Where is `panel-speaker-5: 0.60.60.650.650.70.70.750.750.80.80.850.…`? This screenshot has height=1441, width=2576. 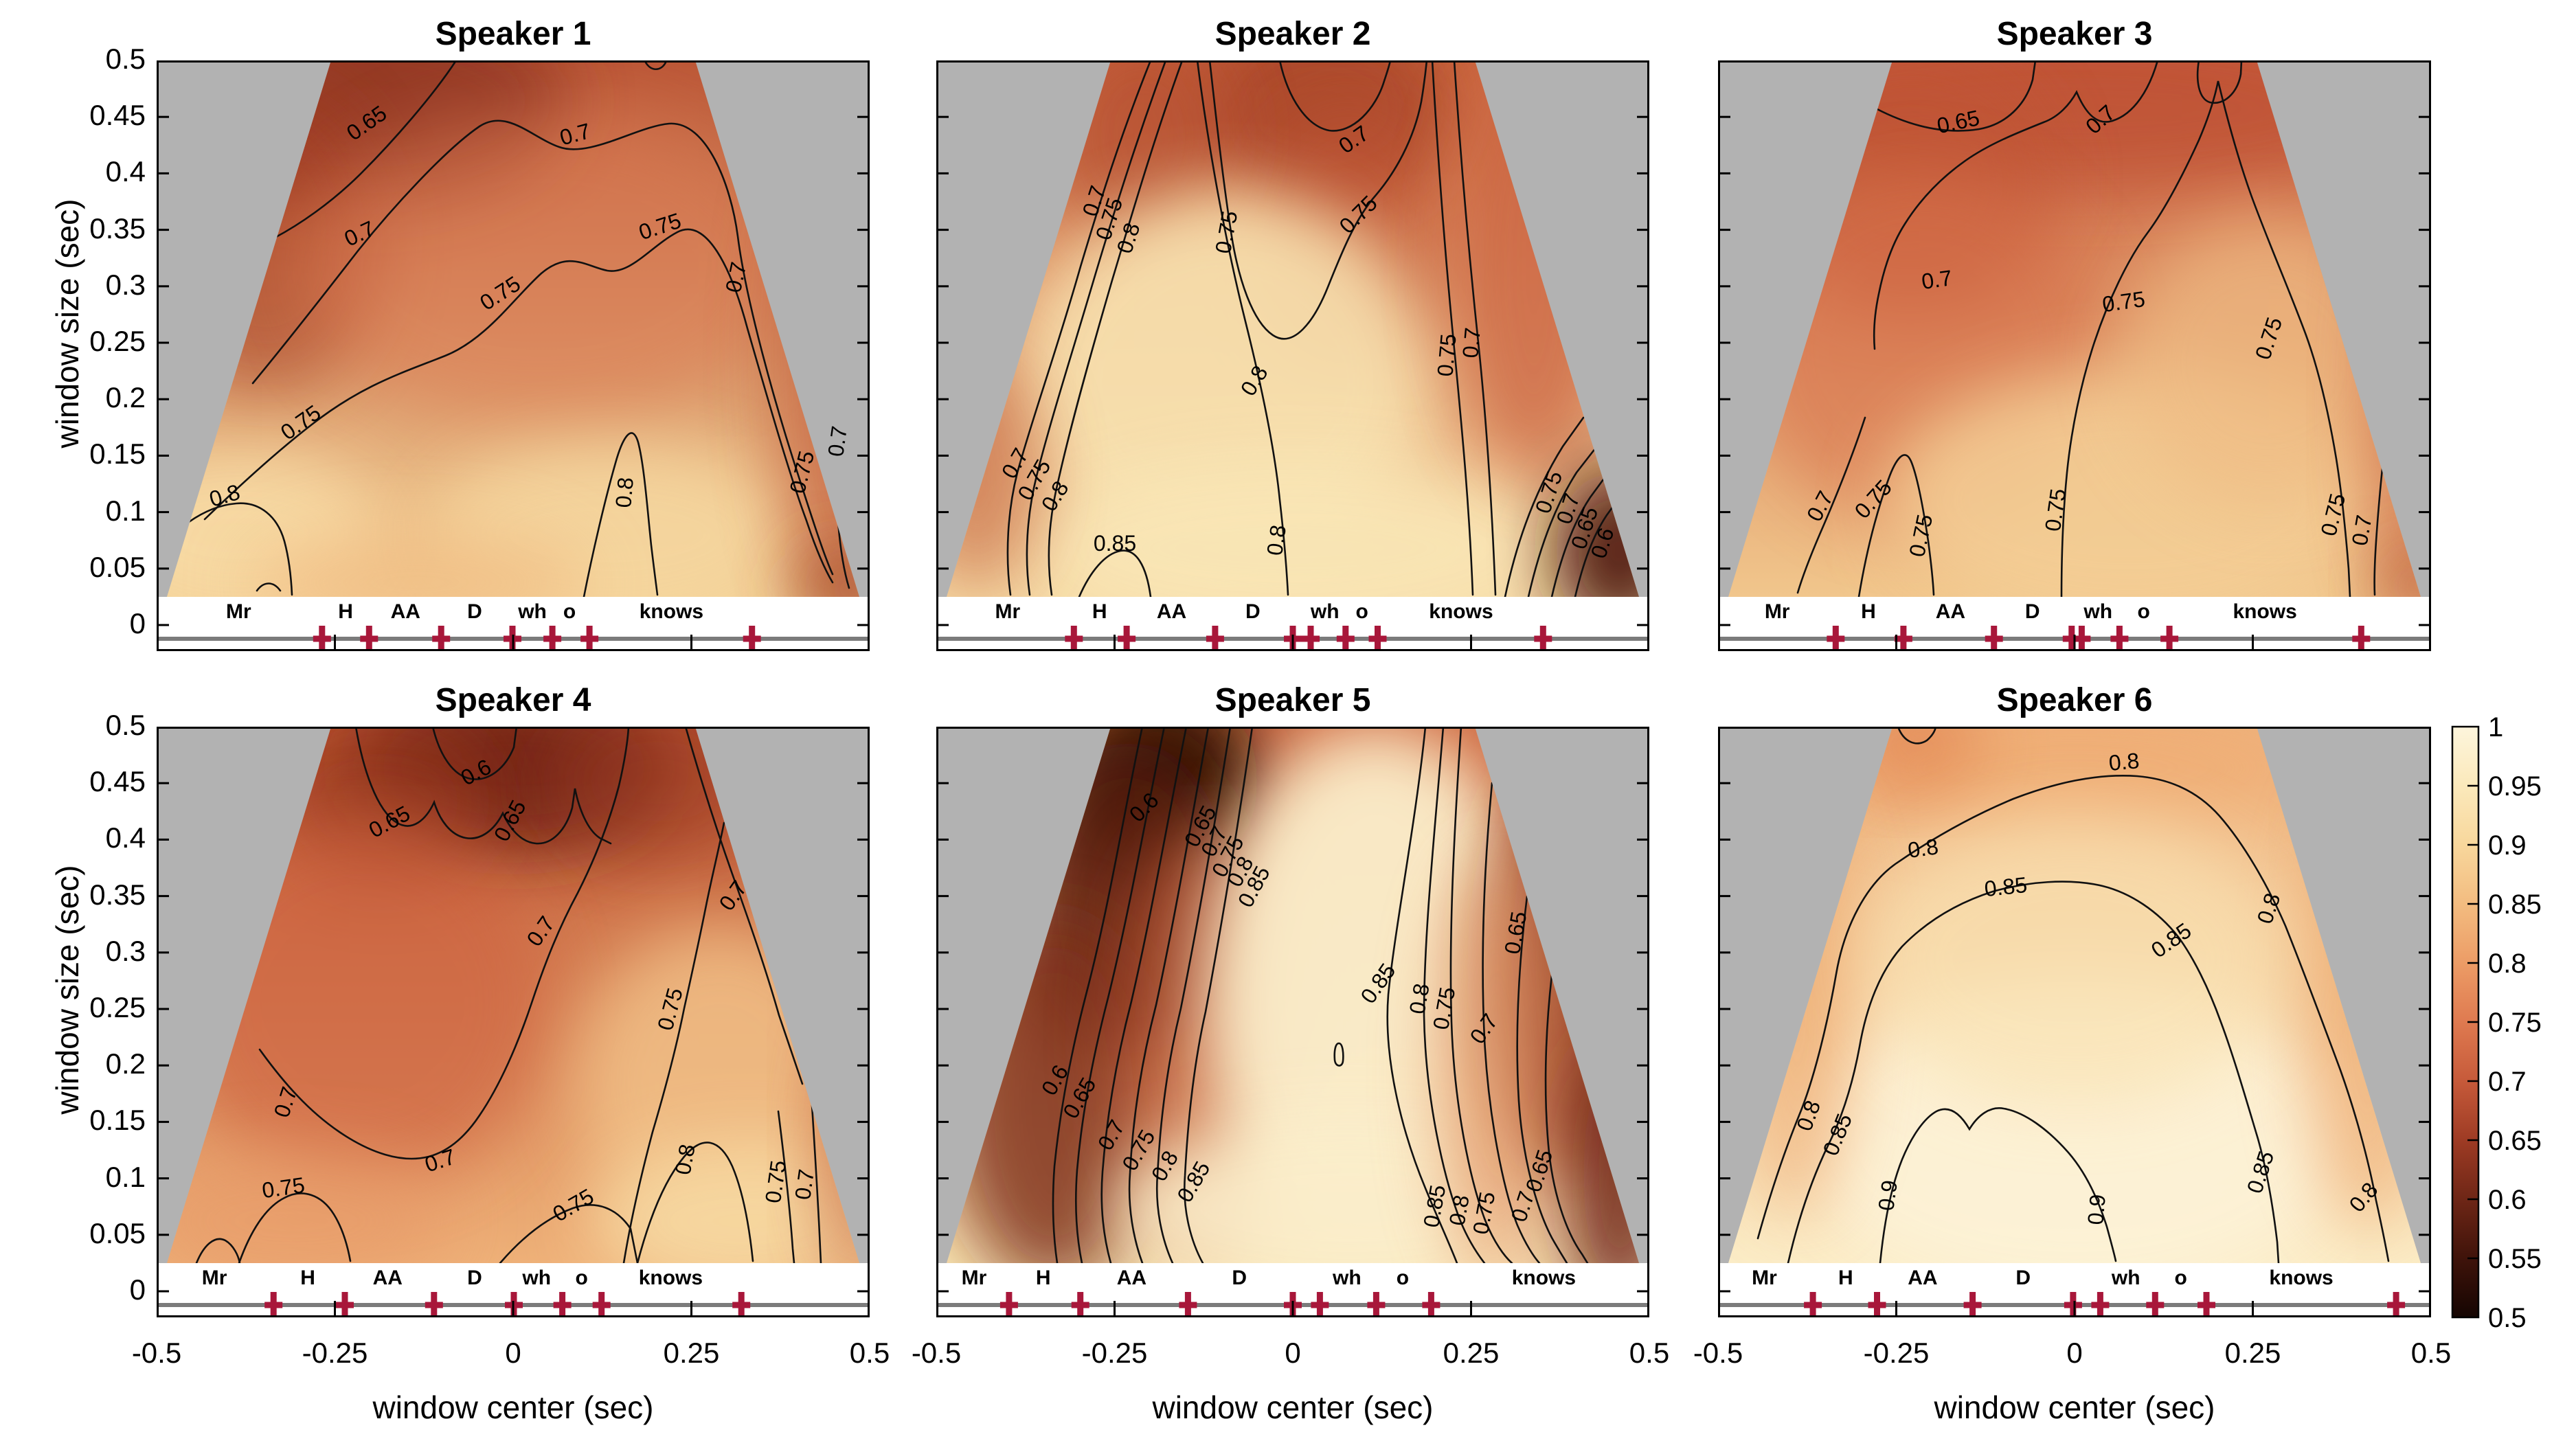
panel-speaker-5: 0.60.60.650.650.70.70.750.750.80.80.850.… is located at coordinates (1292, 1022).